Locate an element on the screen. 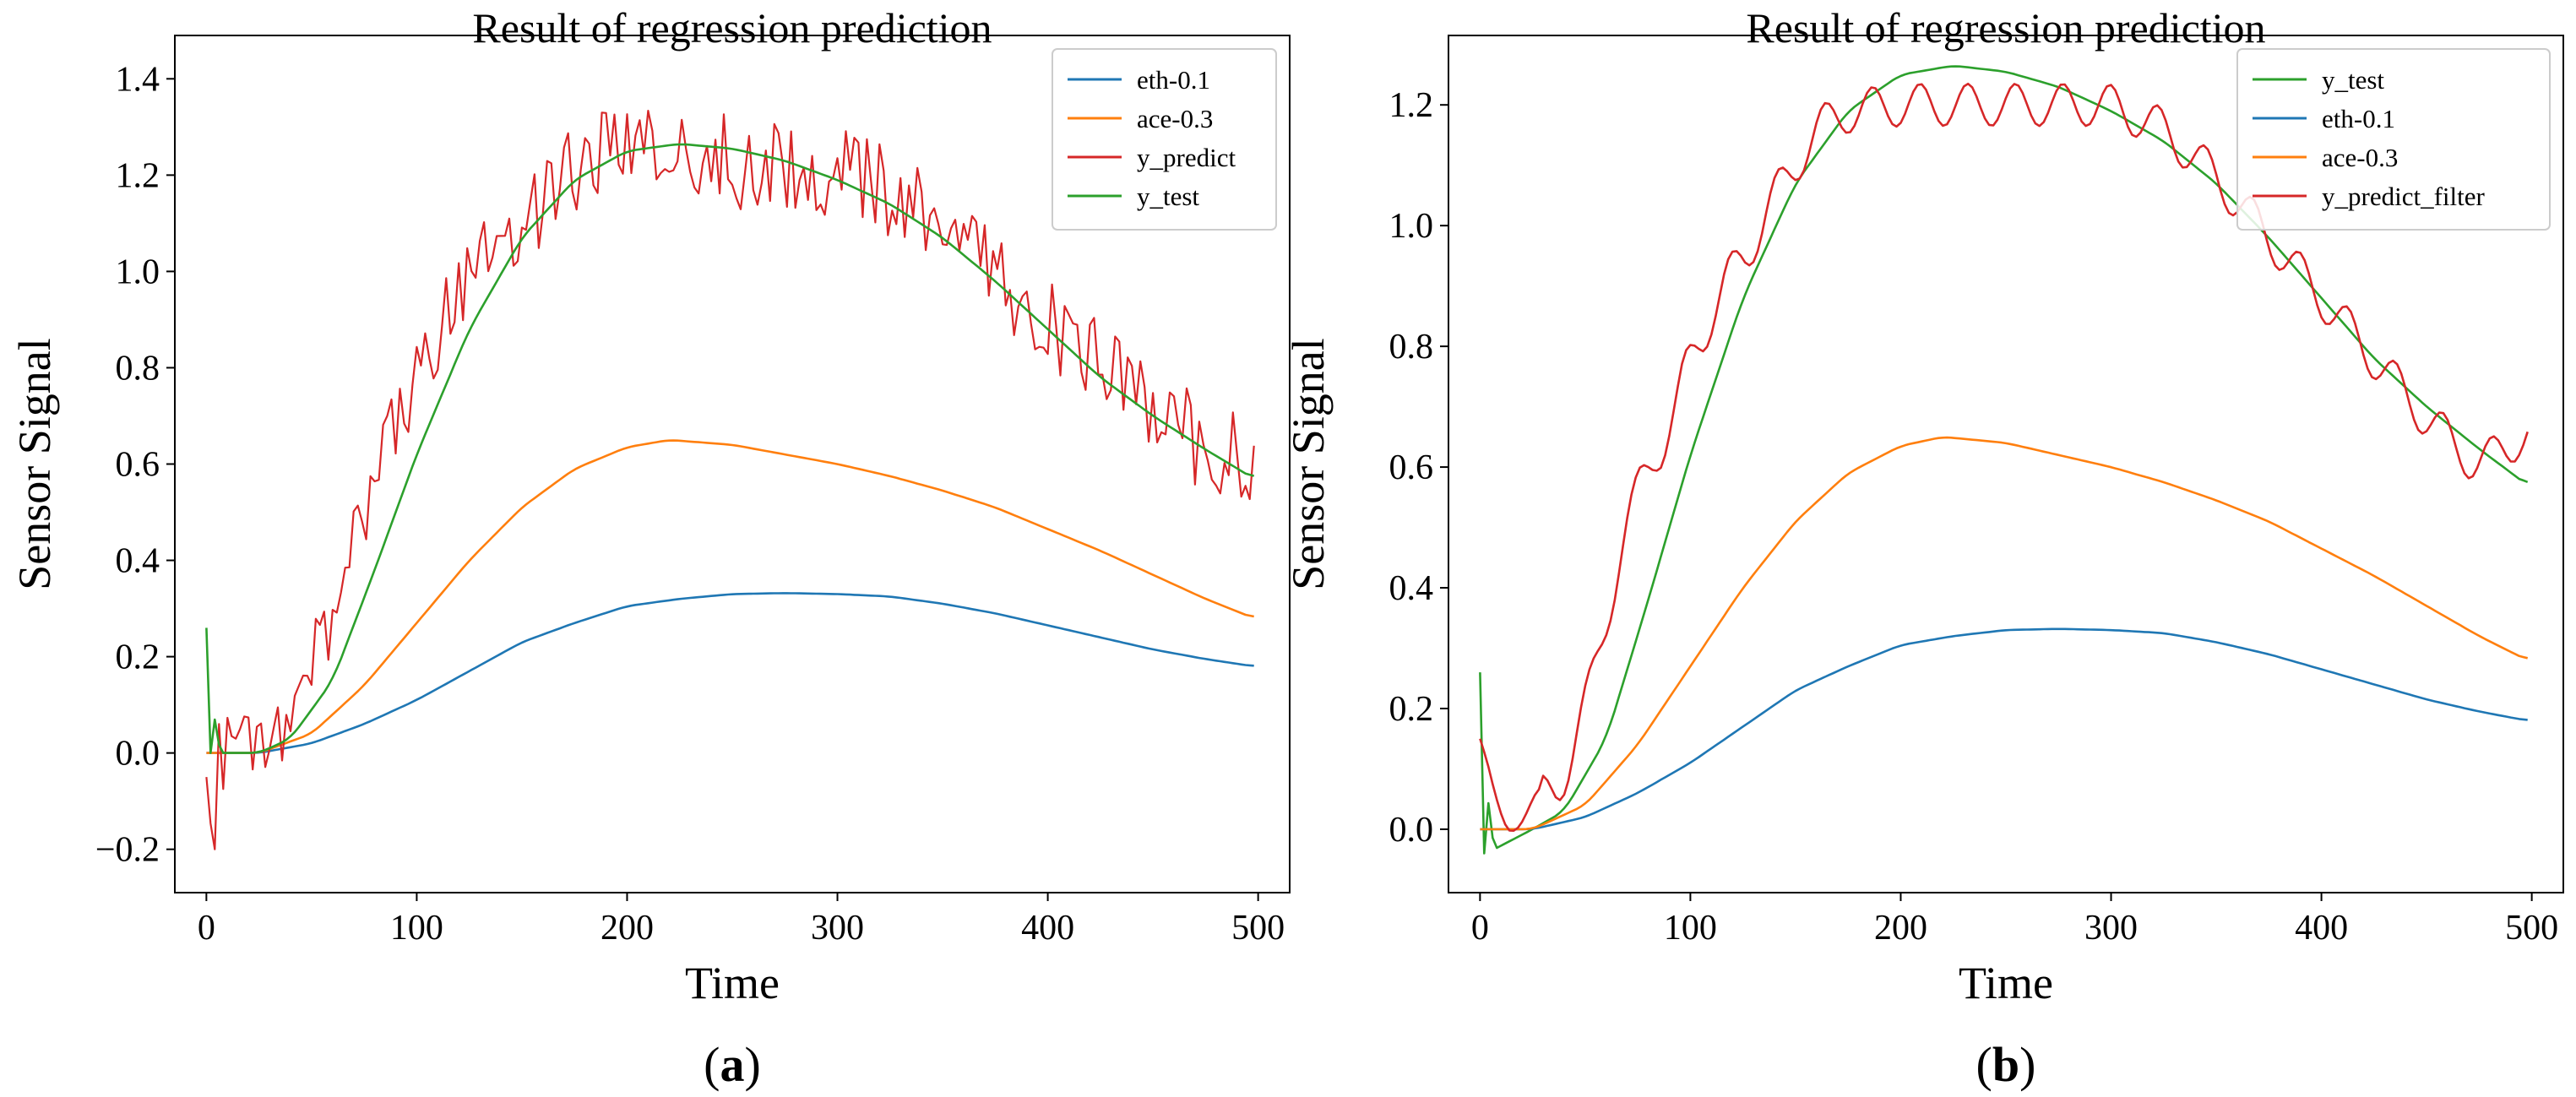 This screenshot has height=1097, width=2576. panel-label: (a) is located at coordinates (732, 1064).